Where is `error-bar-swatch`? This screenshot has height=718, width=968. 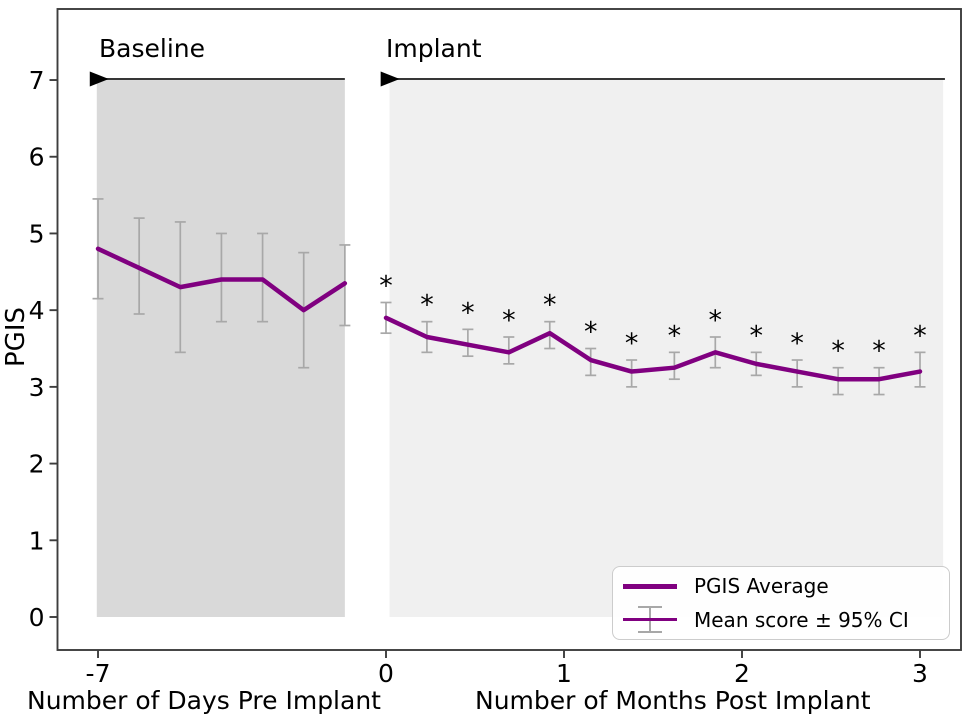 error-bar-swatch is located at coordinates (650, 619).